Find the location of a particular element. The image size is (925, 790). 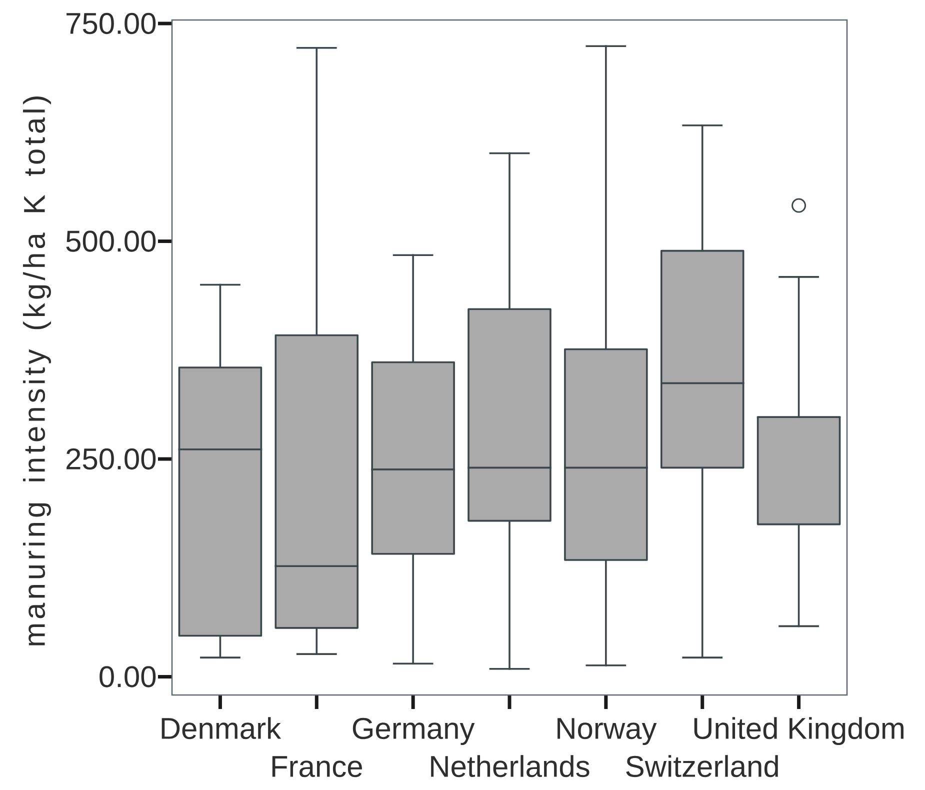

x-tick-label: Norway is located at coordinates (607, 732).